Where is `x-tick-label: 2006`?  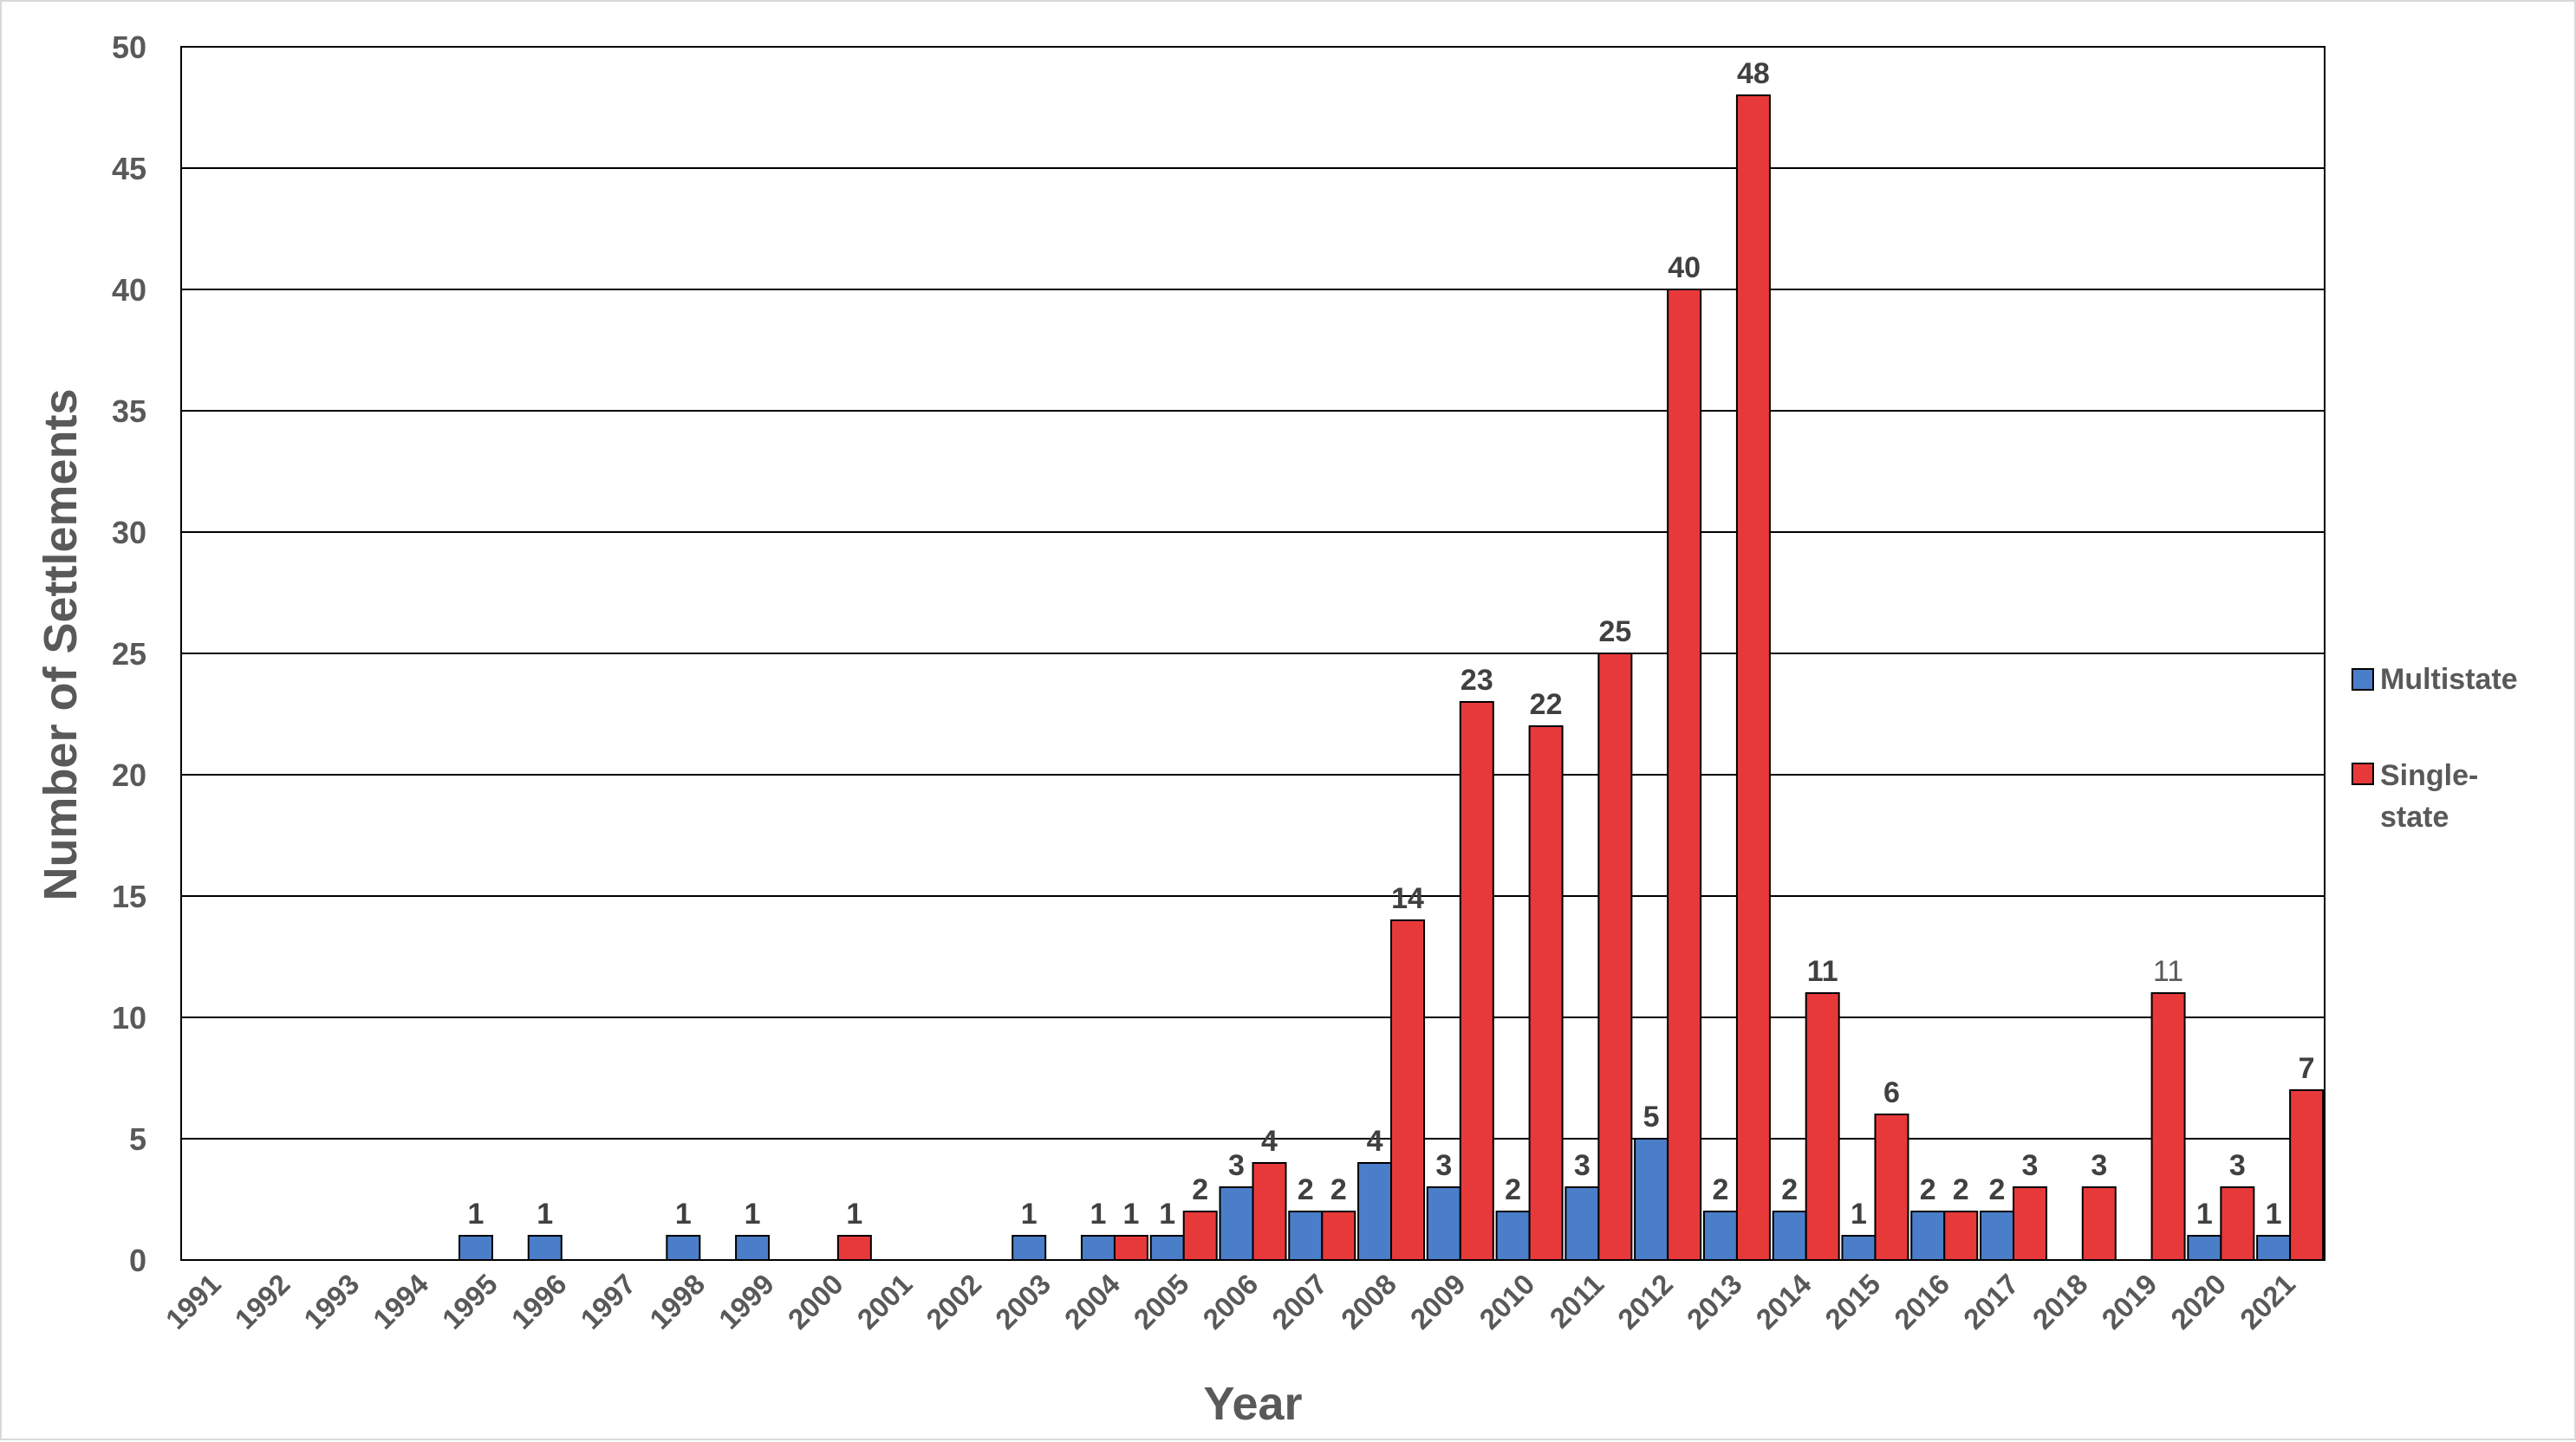 x-tick-label: 2006 is located at coordinates (1230, 1301).